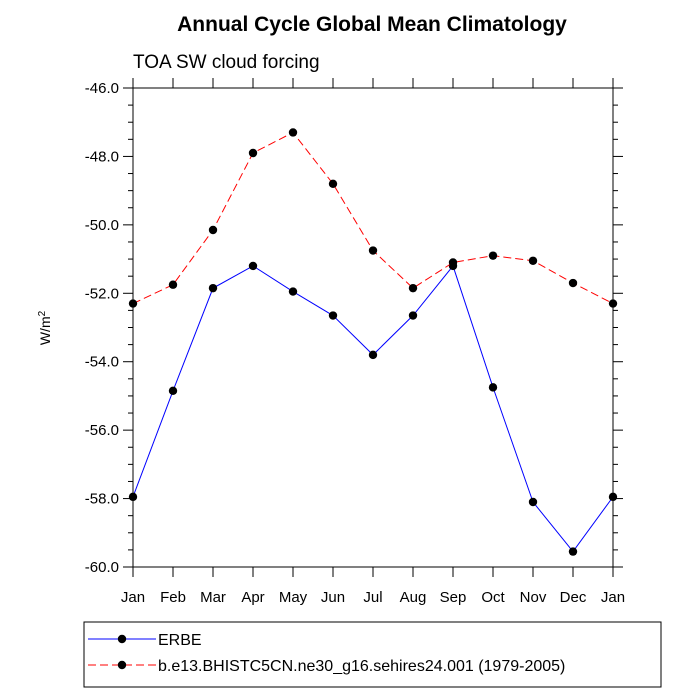 This screenshot has width=700, height=700. Describe the element at coordinates (213, 597) in the screenshot. I see `x-tick-label: Mar` at that location.